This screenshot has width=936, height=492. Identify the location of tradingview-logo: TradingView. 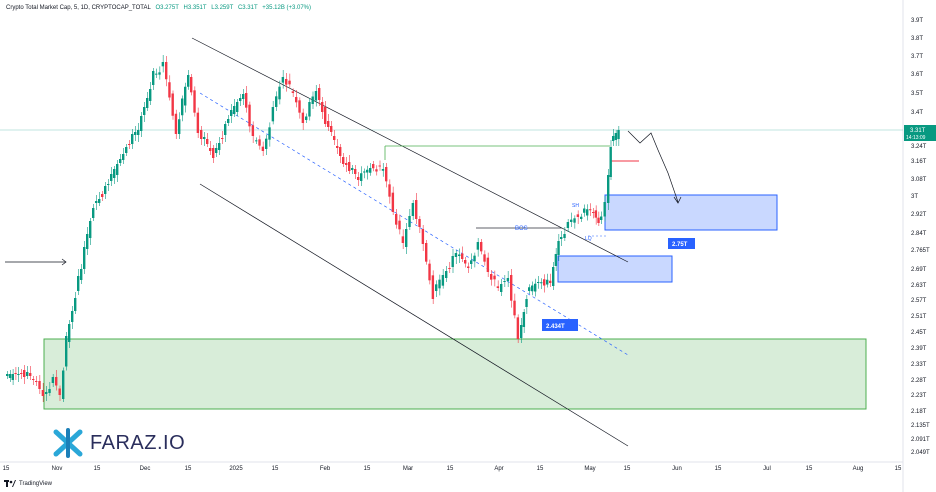
(28, 483).